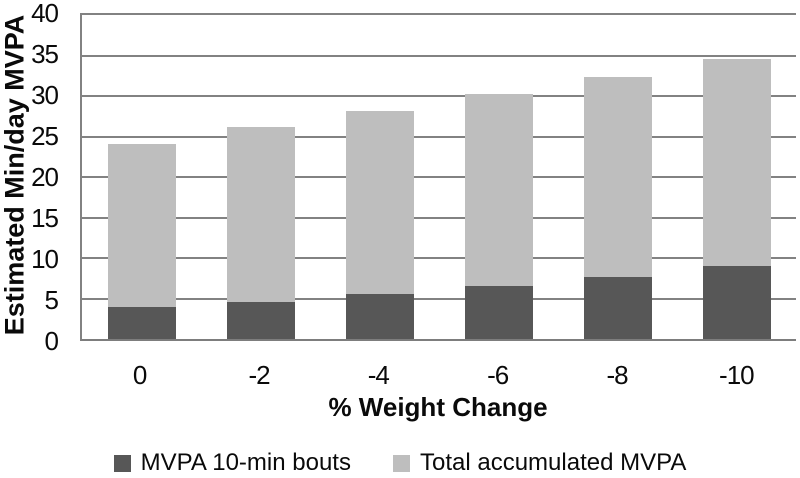 This screenshot has width=800, height=478. Describe the element at coordinates (141, 323) in the screenshot. I see `bar-segment-0-mvpa-10-min-bouts` at that location.